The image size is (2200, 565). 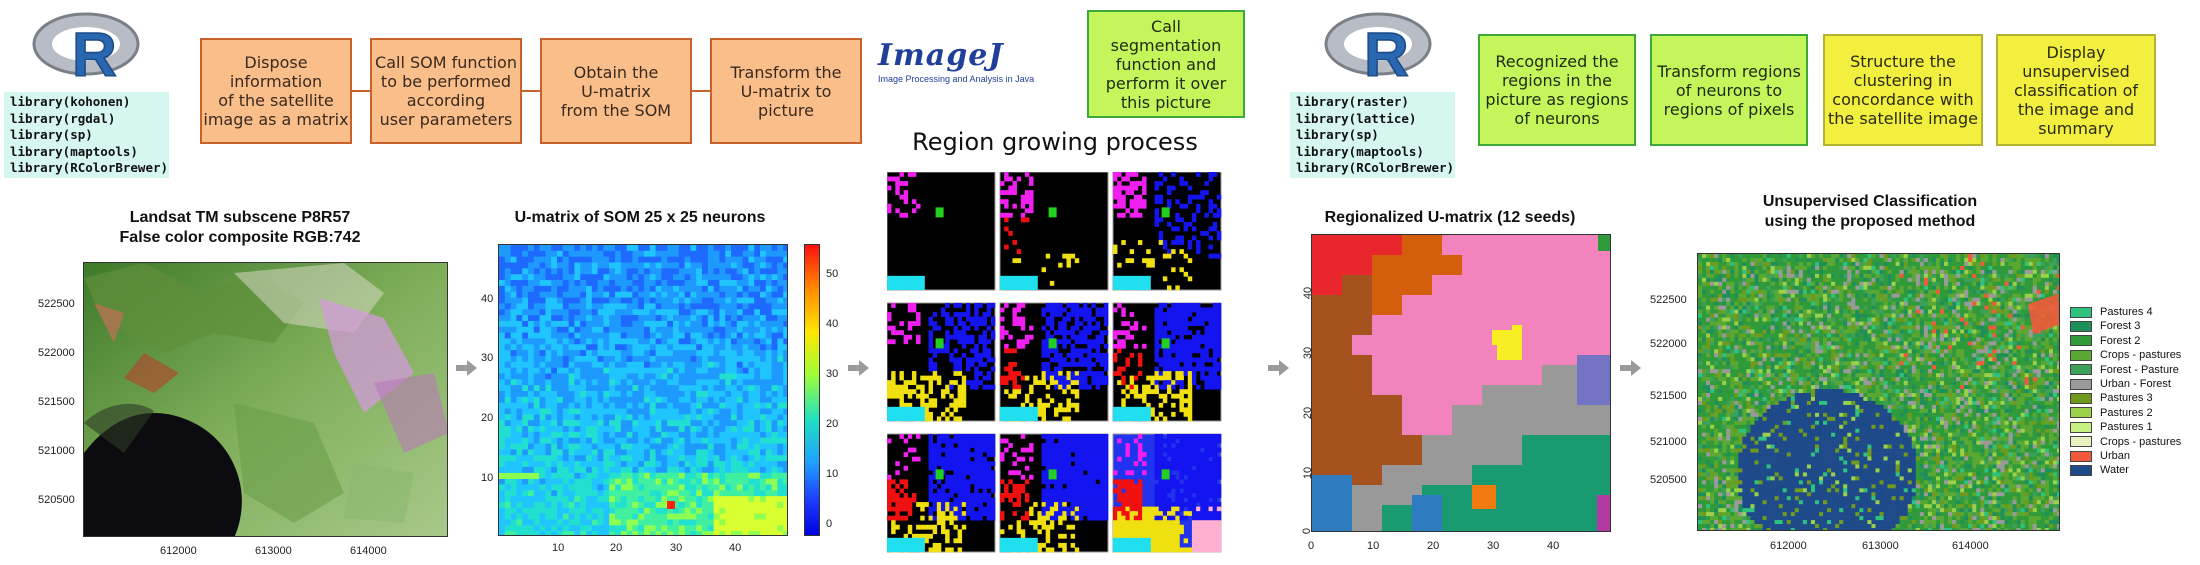 What do you see at coordinates (56, 500) in the screenshot?
I see `landsat-ytick: 520500` at bounding box center [56, 500].